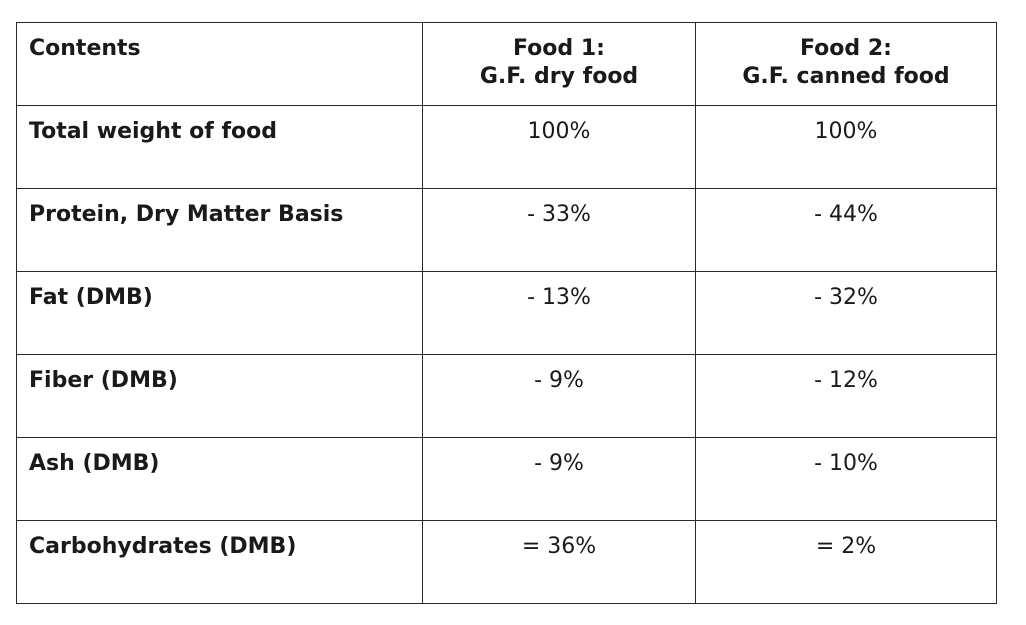 The height and width of the screenshot is (625, 1026). I want to click on row-label: Fat (DMB), so click(219, 313).